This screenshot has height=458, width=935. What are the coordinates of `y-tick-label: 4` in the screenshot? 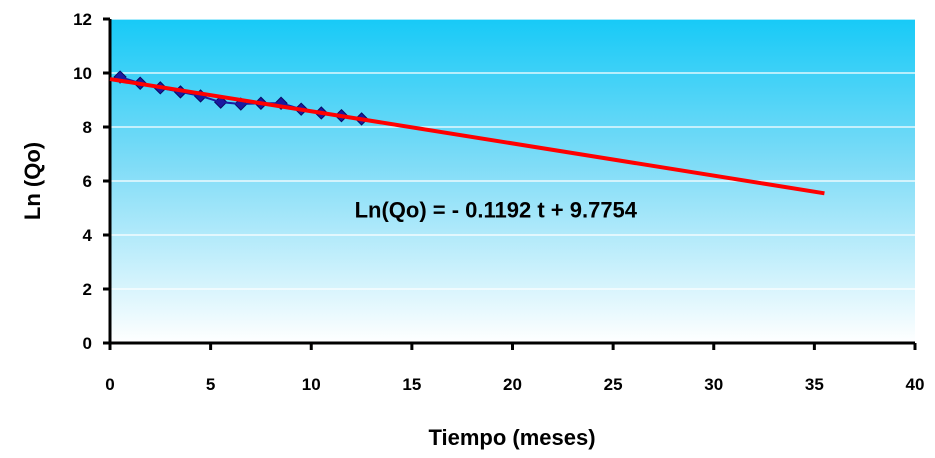 It's located at (88, 235).